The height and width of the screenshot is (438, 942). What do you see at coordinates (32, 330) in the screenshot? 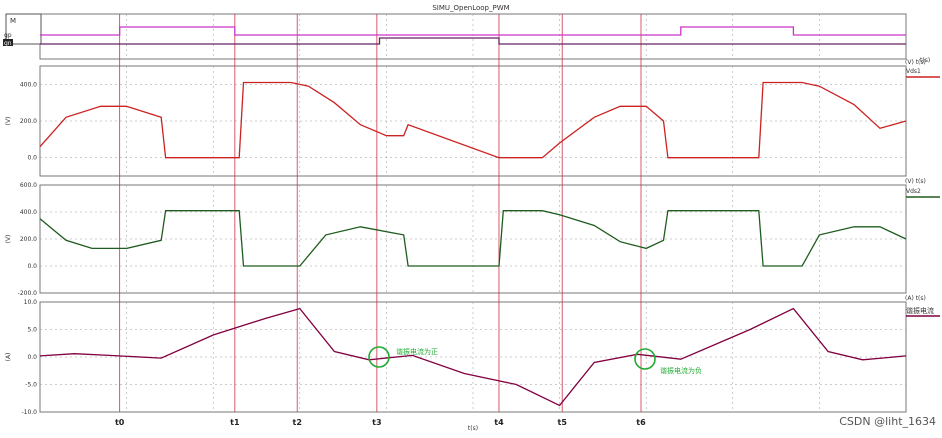
I see `y-tick-label: 5.0` at bounding box center [32, 330].